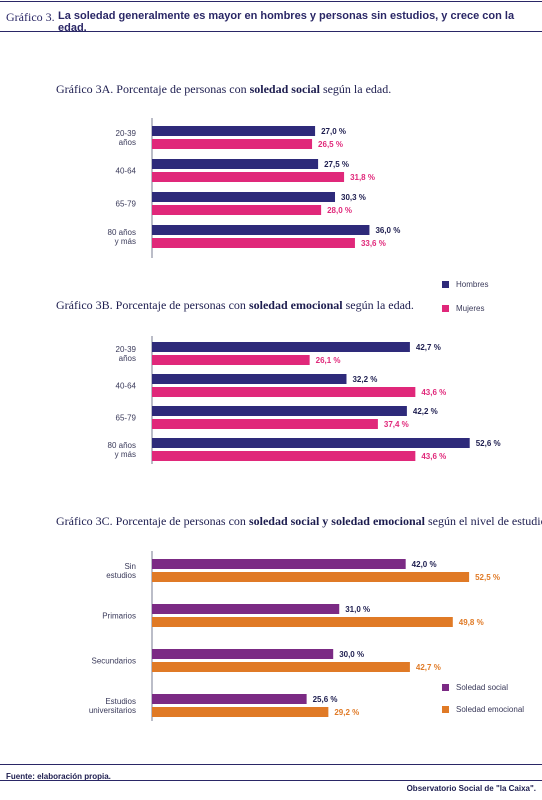 Image resolution: width=542 pixels, height=800 pixels. Describe the element at coordinates (355, 89) in the screenshot. I see `chart-3a-title-suffix: según la edad.` at that location.